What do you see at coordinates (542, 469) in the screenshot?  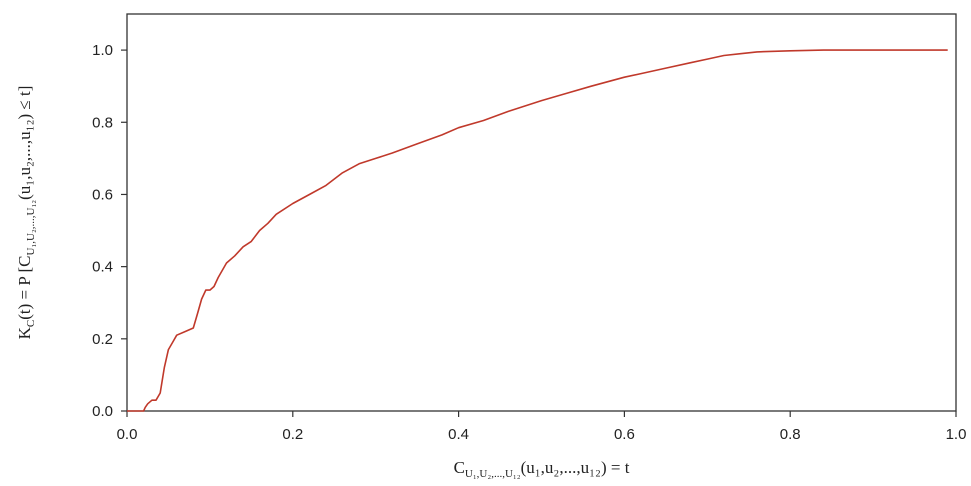 I see `x-axis-title: CU₁,U₂,...,U₁₂(u₁,u₂,...,u₁₂) = t` at bounding box center [542, 469].